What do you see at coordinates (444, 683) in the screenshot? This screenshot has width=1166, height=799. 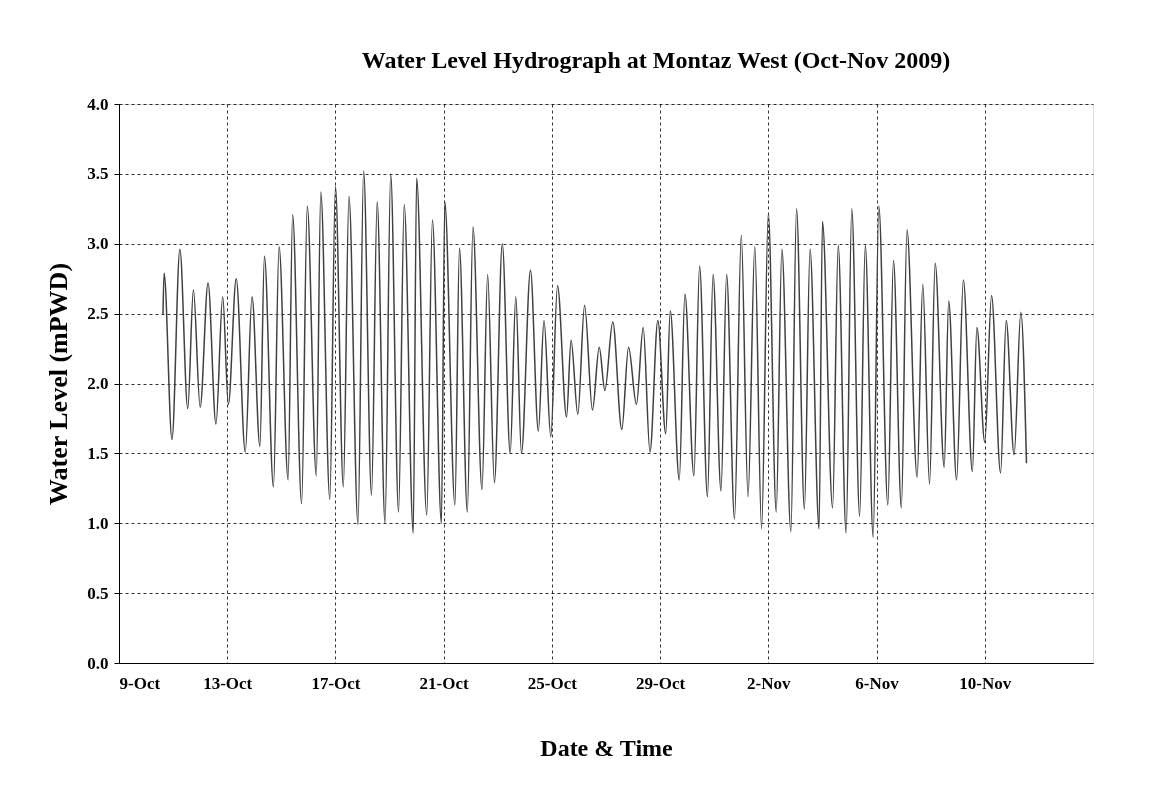 I see `x-tick-label: 21-Oct` at bounding box center [444, 683].